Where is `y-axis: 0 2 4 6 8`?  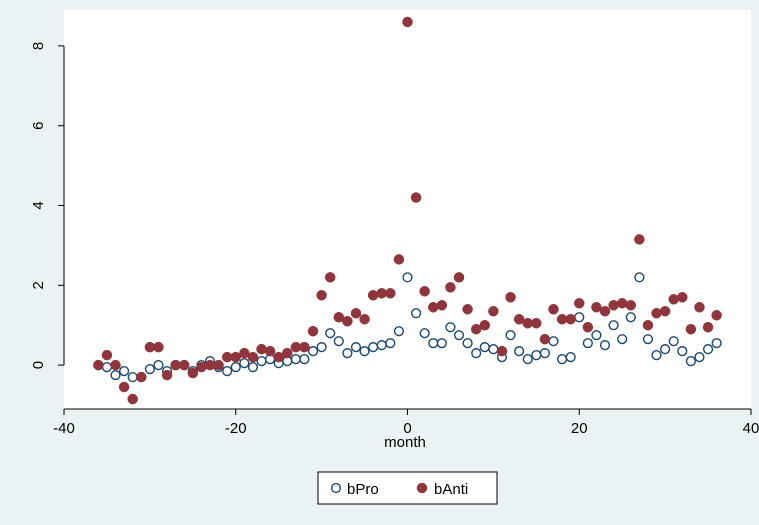
y-axis: 0 2 4 6 8 is located at coordinates (47, 205).